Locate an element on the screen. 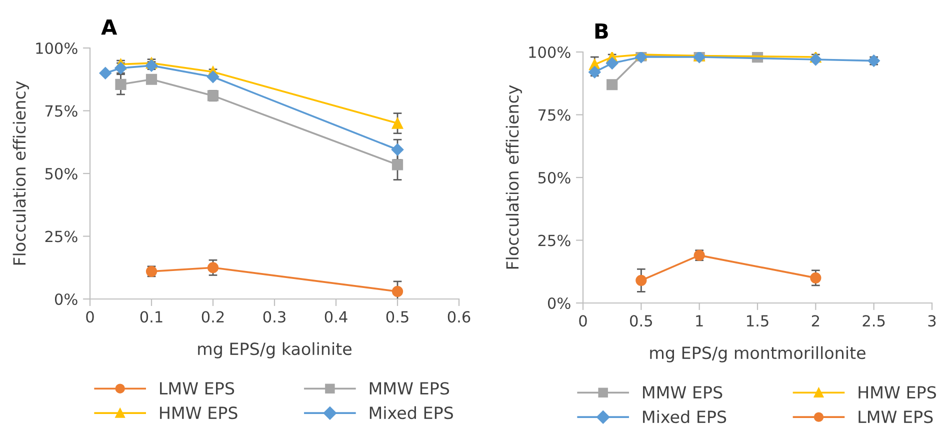  chart-title: B is located at coordinates (601, 31).